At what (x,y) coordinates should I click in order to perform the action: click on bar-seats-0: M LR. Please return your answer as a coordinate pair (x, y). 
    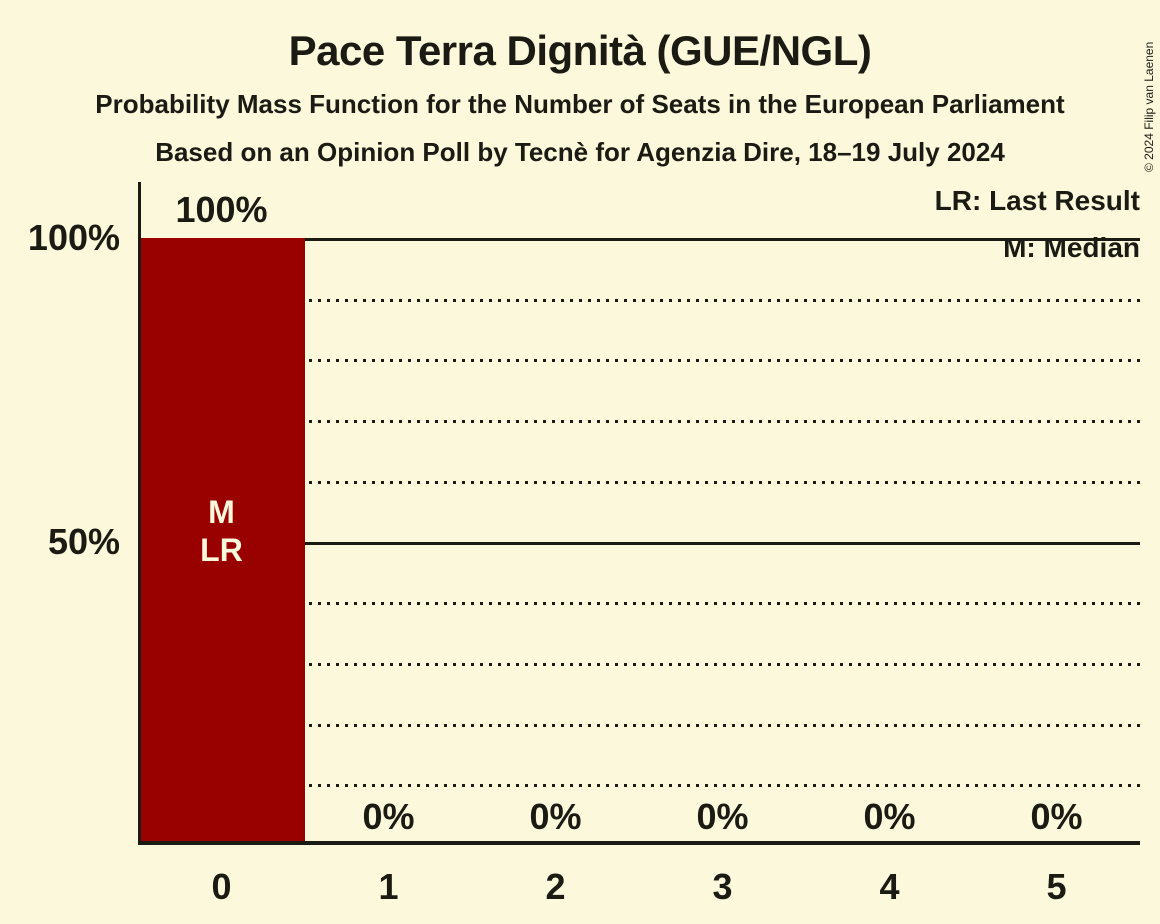
    Looking at the image, I should click on (221, 541).